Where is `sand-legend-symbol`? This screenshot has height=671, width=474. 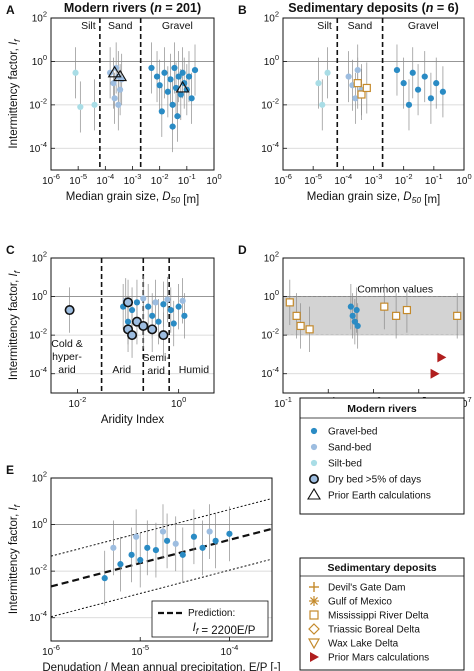
sand-legend-symbol is located at coordinates (314, 447).